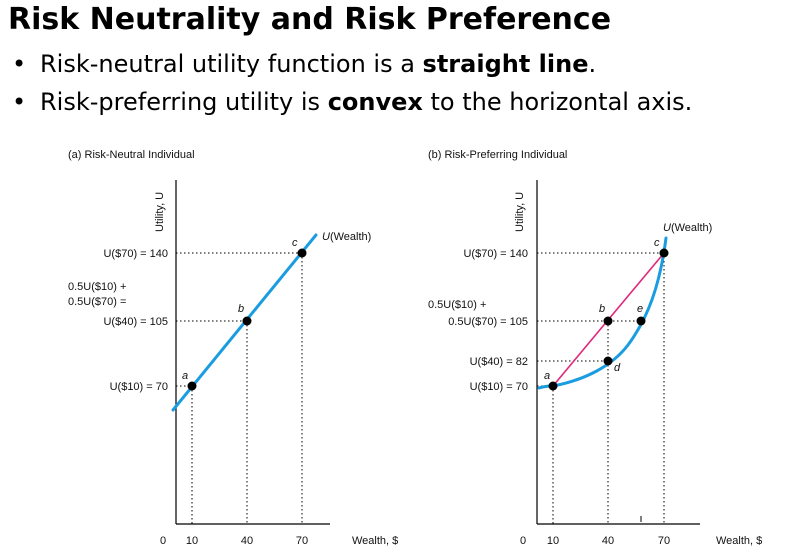  I want to click on panel-a-point-c, so click(302, 253).